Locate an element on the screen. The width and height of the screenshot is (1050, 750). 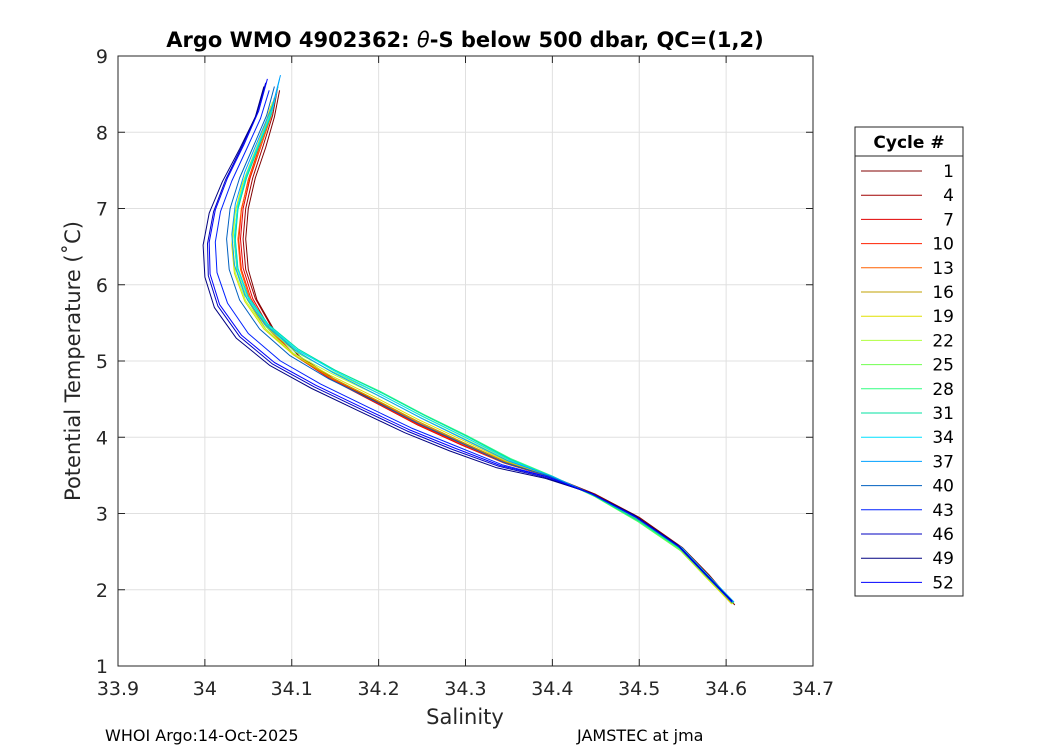
legend-label-cycle-43: 43 is located at coordinates (943, 511).